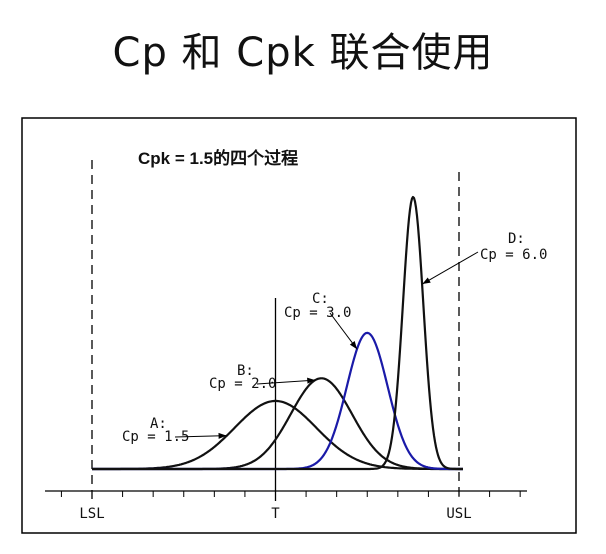 This screenshot has width=606, height=554. Describe the element at coordinates (155, 437) in the screenshot. I see `cp-label-a: Cp = 1.5` at that location.